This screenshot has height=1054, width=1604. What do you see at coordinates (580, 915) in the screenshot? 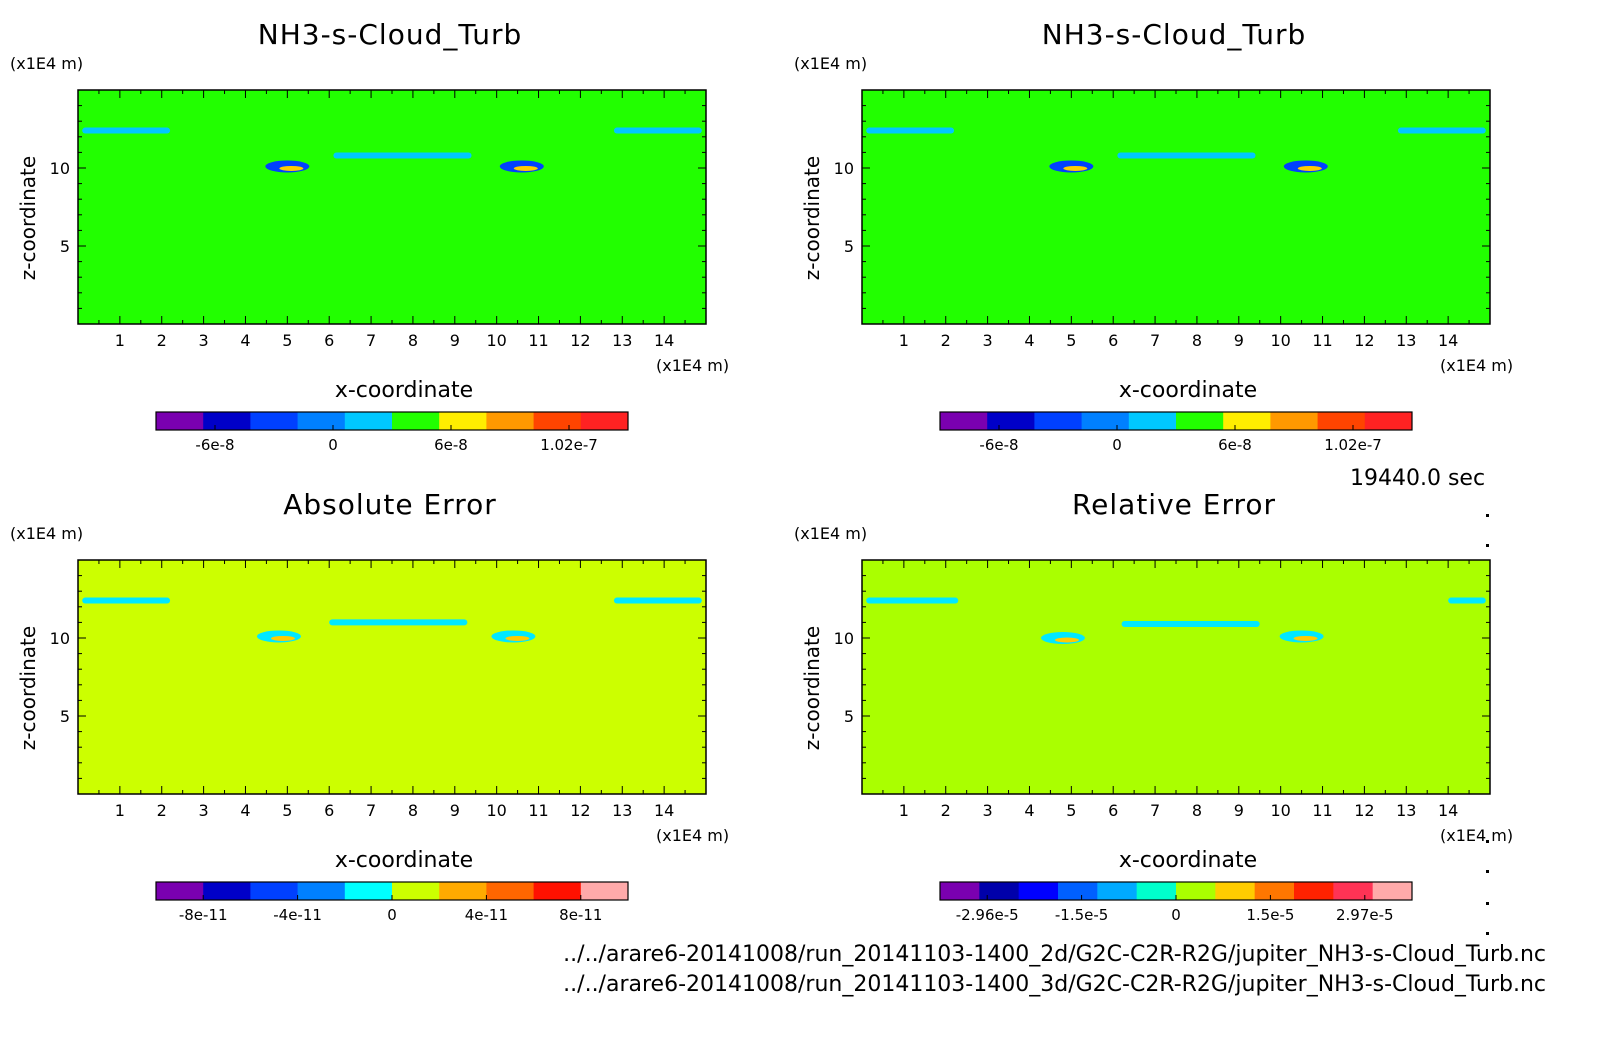
I see `colorbar-tick-label: 8e-11` at bounding box center [580, 915].